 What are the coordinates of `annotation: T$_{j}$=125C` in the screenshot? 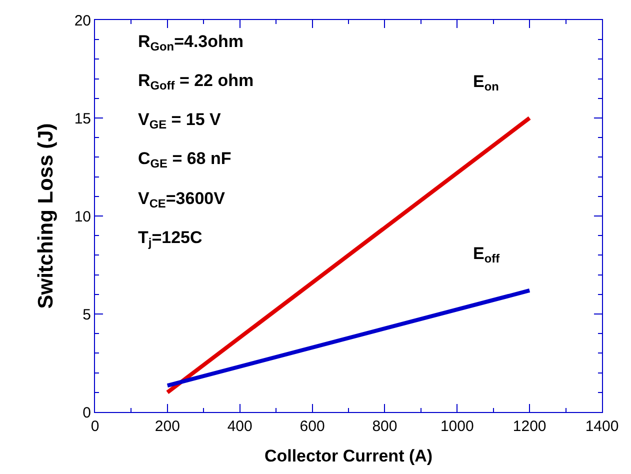 It's located at (170, 239).